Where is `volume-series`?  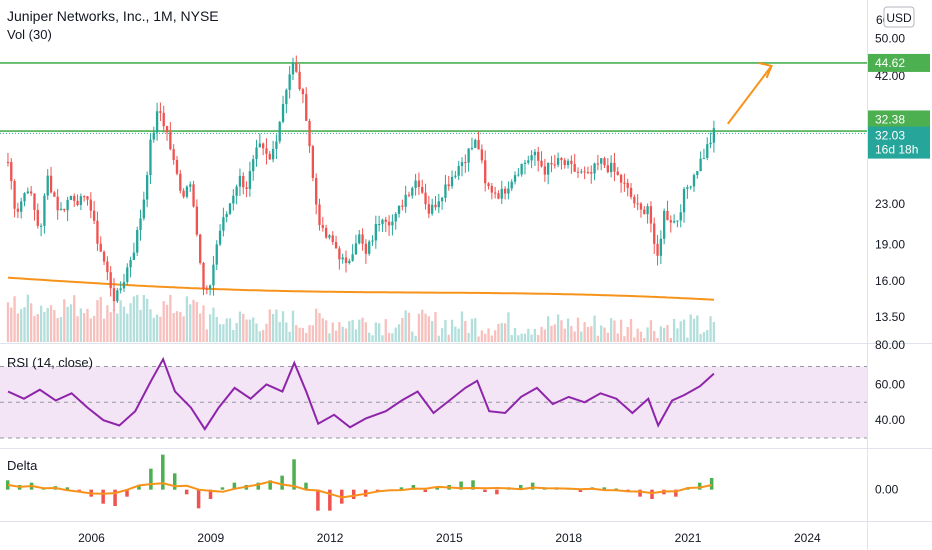
volume-series is located at coordinates (361, 318).